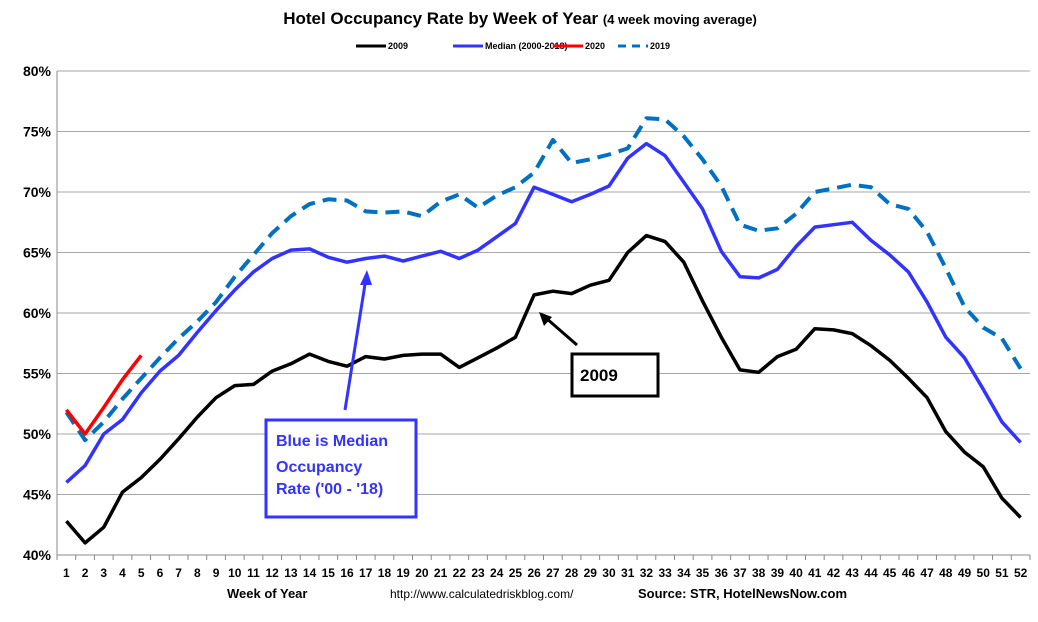 This screenshot has height=622, width=1038. Describe the element at coordinates (591, 573) in the screenshot. I see `x-tick-label: 29` at that location.